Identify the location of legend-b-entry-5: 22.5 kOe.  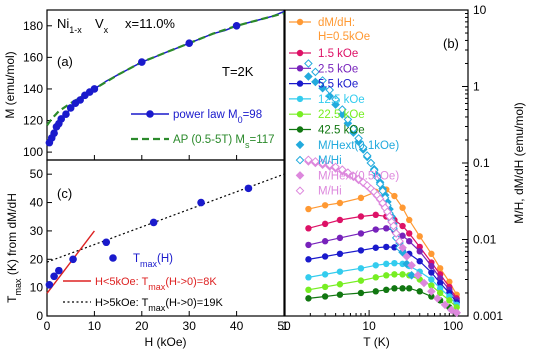
(341, 115).